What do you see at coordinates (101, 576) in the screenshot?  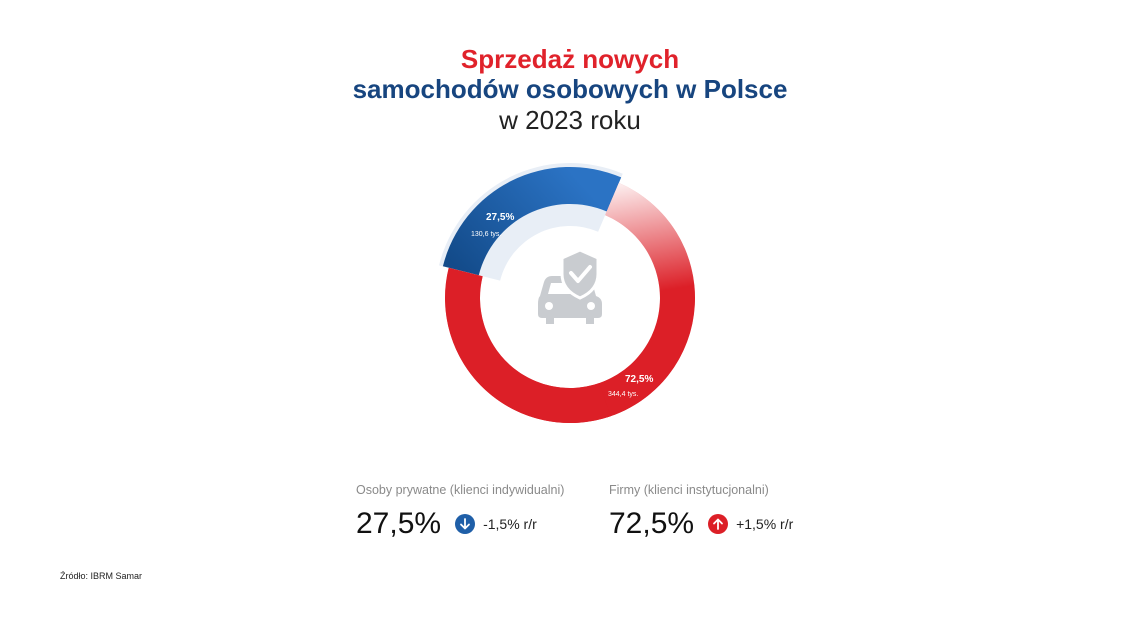 I see `source-note: Źródło: IBRM Samar` at bounding box center [101, 576].